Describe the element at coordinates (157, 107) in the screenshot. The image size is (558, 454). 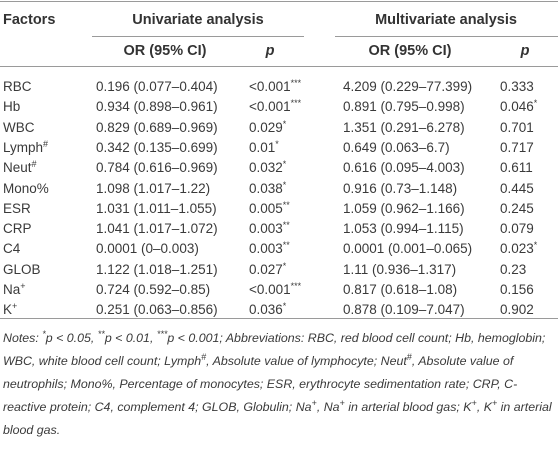
I see `table-cell: 0.934 (0.898–0.961)` at that location.